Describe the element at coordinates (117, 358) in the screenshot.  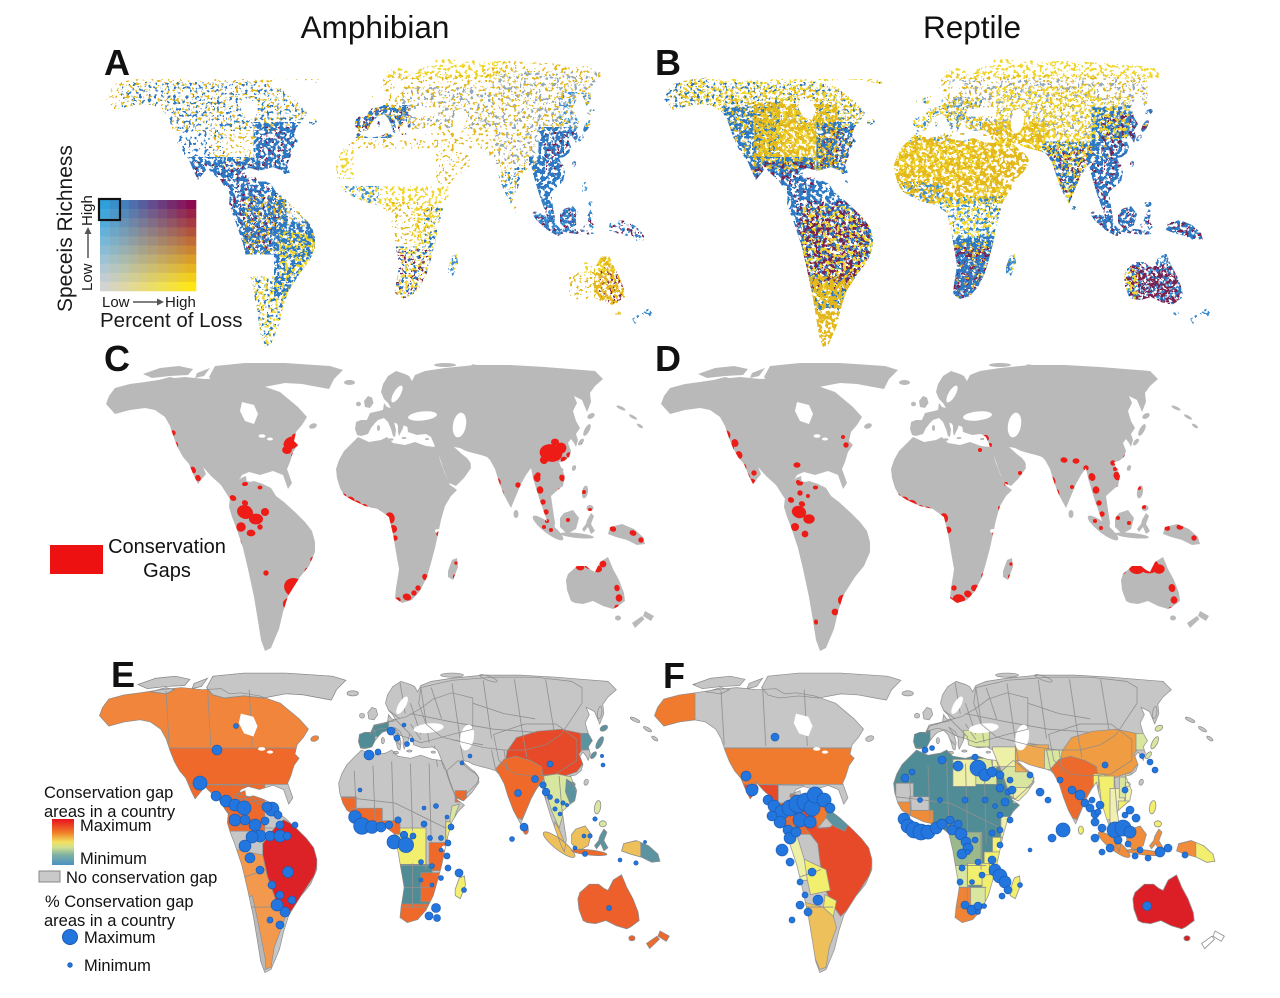
I see `svg-text: C` at that location.